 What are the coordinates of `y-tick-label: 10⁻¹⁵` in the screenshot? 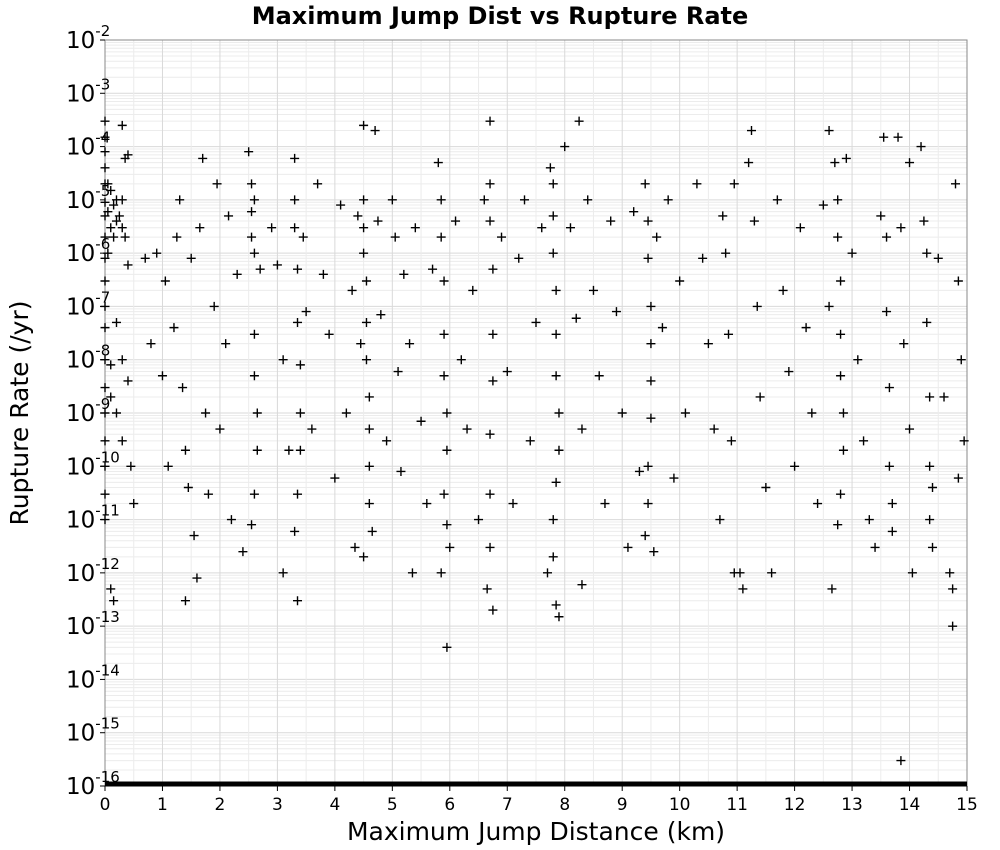 It's located at (93, 731).